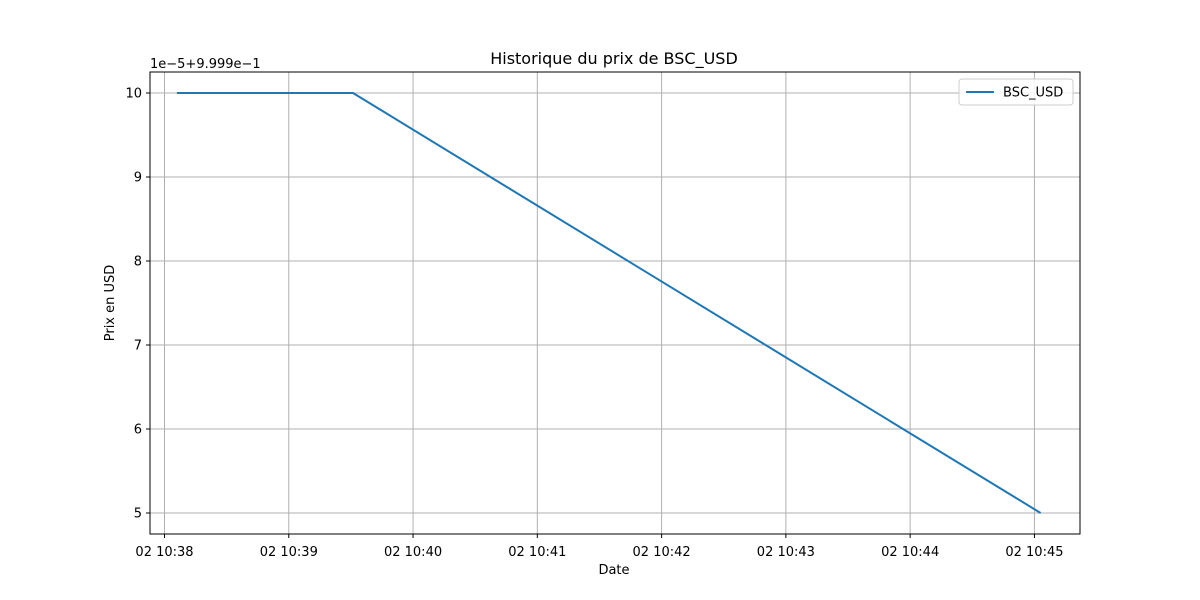  What do you see at coordinates (164, 552) in the screenshot?
I see `x-tick-label: 02 10:38` at bounding box center [164, 552].